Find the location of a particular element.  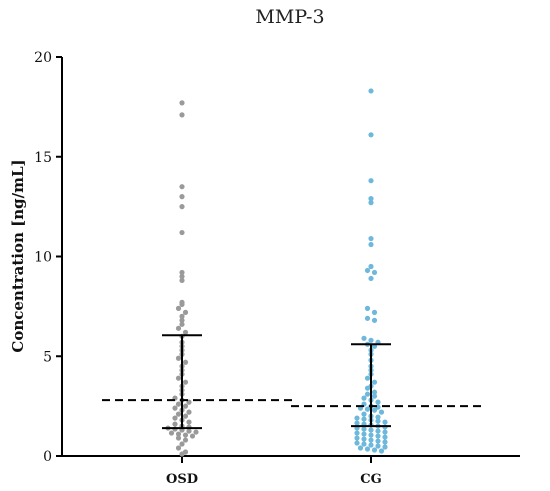

y-axis-ticks: 0 5 10 15 20 is located at coordinates (48, 257).